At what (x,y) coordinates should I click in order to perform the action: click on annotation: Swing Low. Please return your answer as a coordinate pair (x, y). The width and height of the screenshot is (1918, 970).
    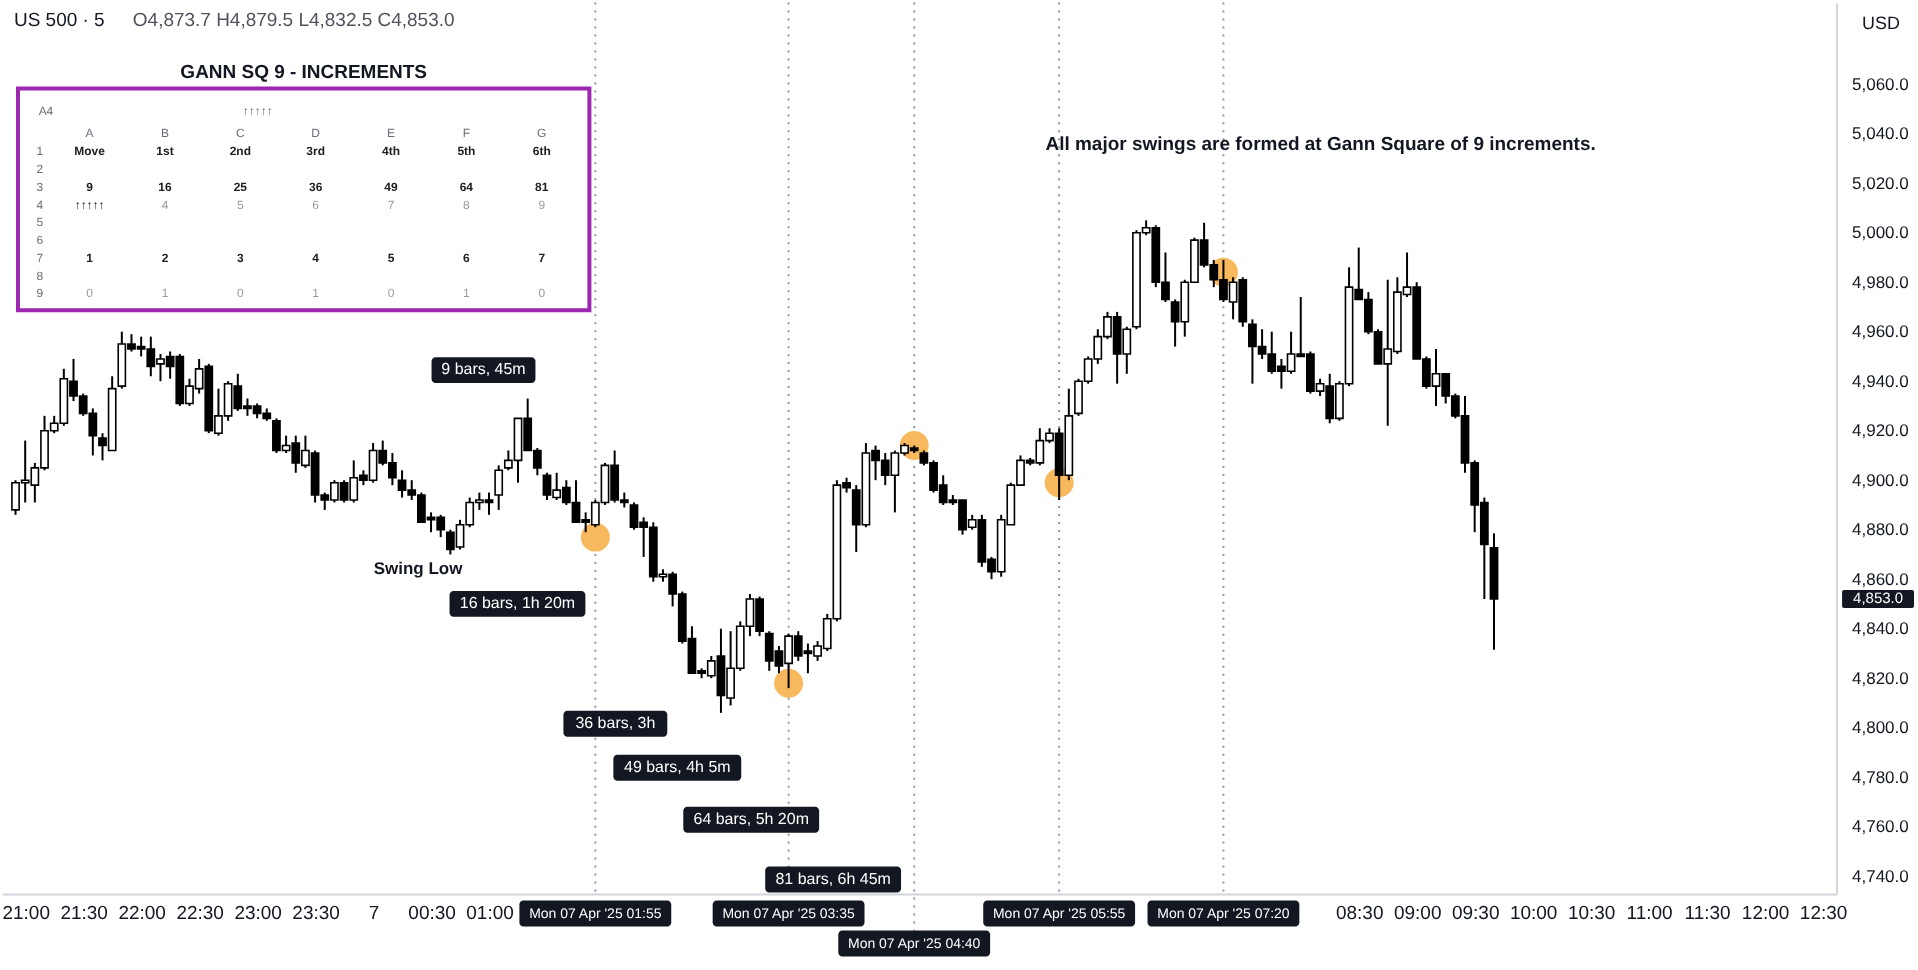
    Looking at the image, I should click on (418, 568).